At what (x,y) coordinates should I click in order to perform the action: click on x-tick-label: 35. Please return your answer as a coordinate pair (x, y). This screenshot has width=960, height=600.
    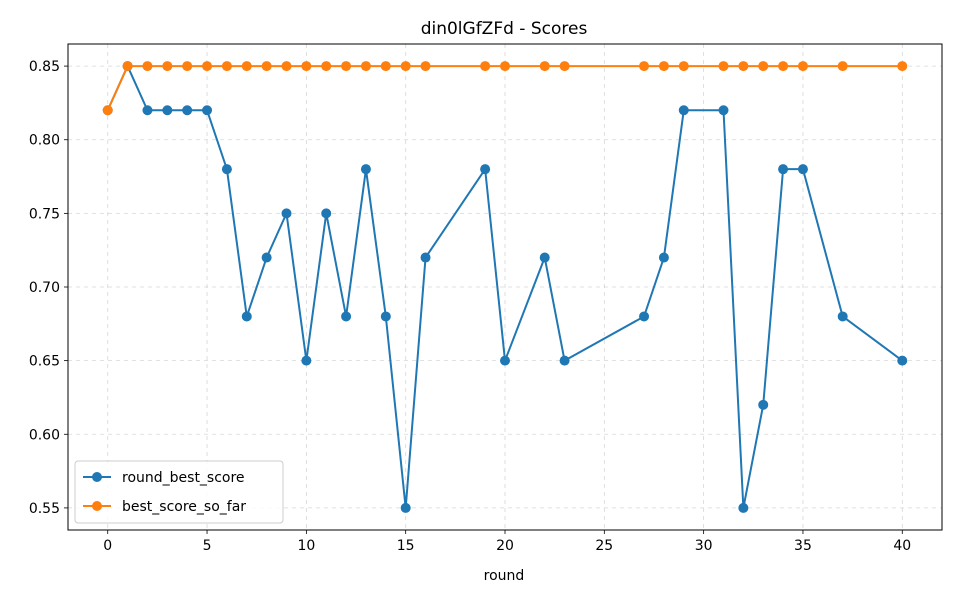
    Looking at the image, I should click on (803, 546).